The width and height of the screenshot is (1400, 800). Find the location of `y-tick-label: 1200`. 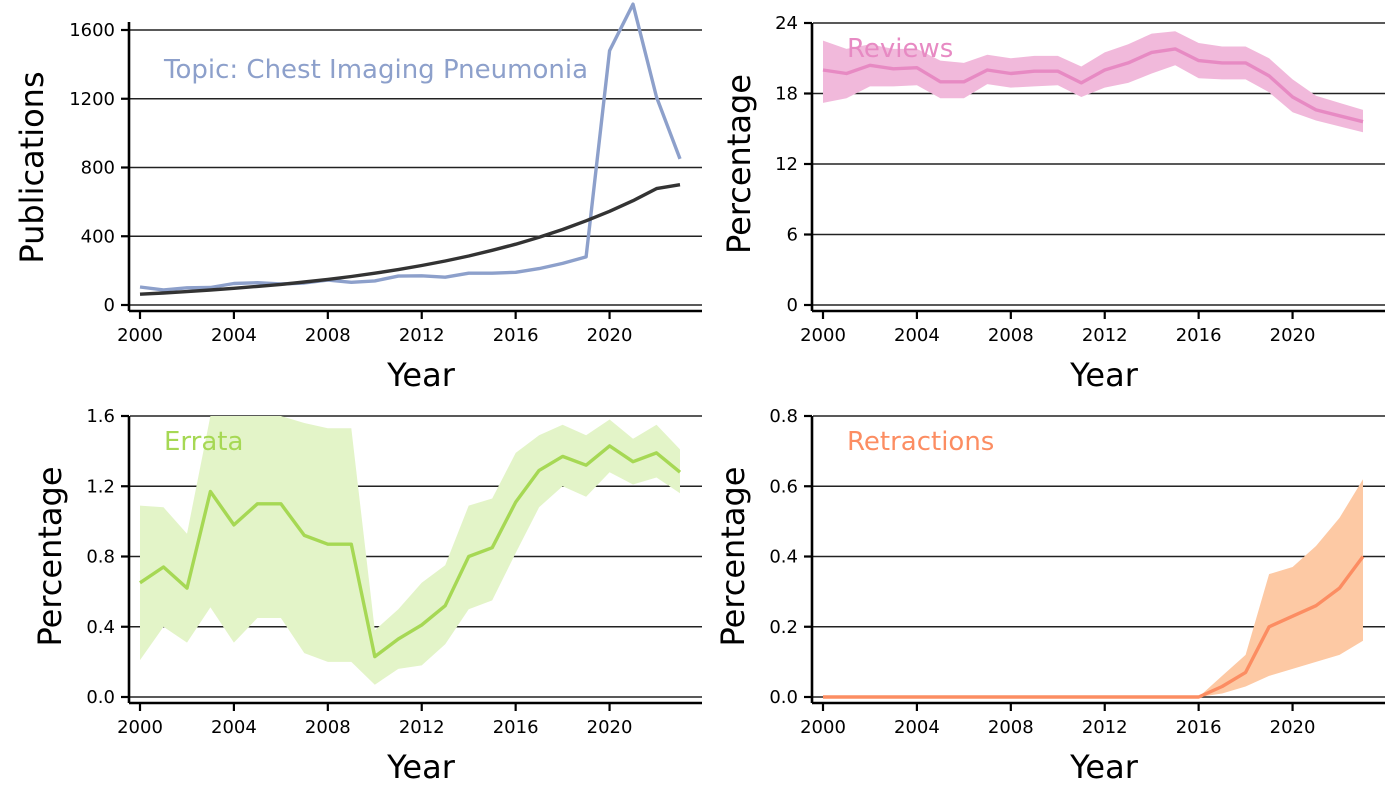

y-tick-label: 1200 is located at coordinates (92, 99).